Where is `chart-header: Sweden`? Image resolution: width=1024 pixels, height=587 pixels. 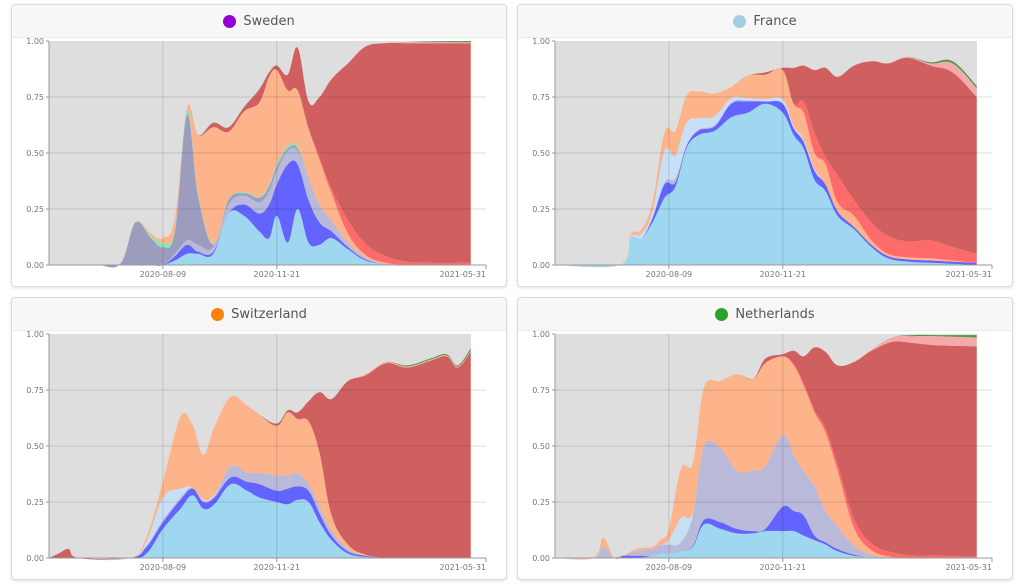 chart-header: Sweden is located at coordinates (259, 21).